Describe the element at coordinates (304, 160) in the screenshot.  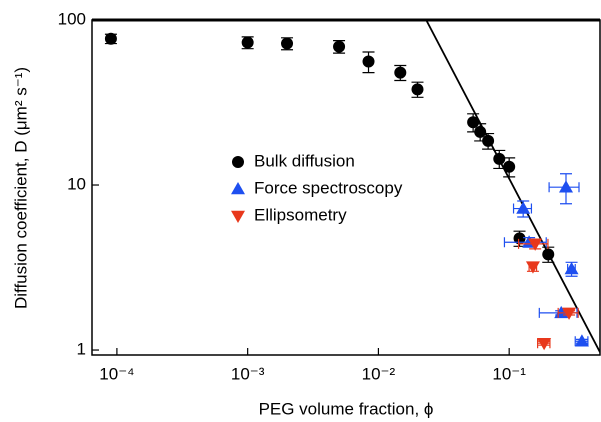
I see `legend-label: Bulk diffusion` at that location.